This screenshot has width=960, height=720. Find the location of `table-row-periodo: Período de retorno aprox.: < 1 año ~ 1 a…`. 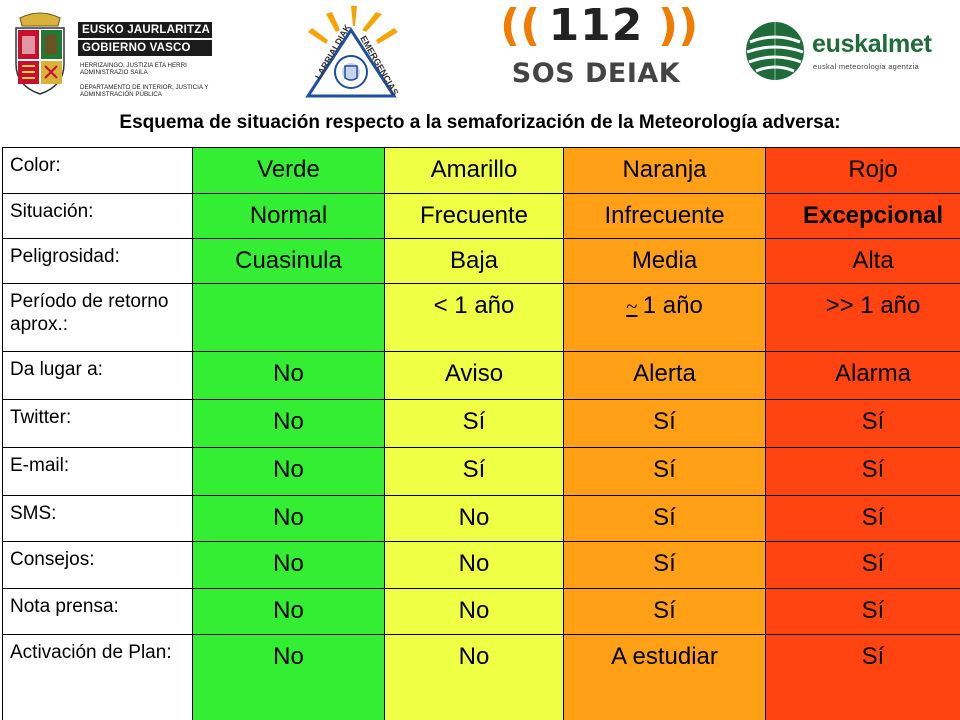

table-row-periodo: Período de retorno aprox.: < 1 año ~ 1 a… is located at coordinates (481, 317).